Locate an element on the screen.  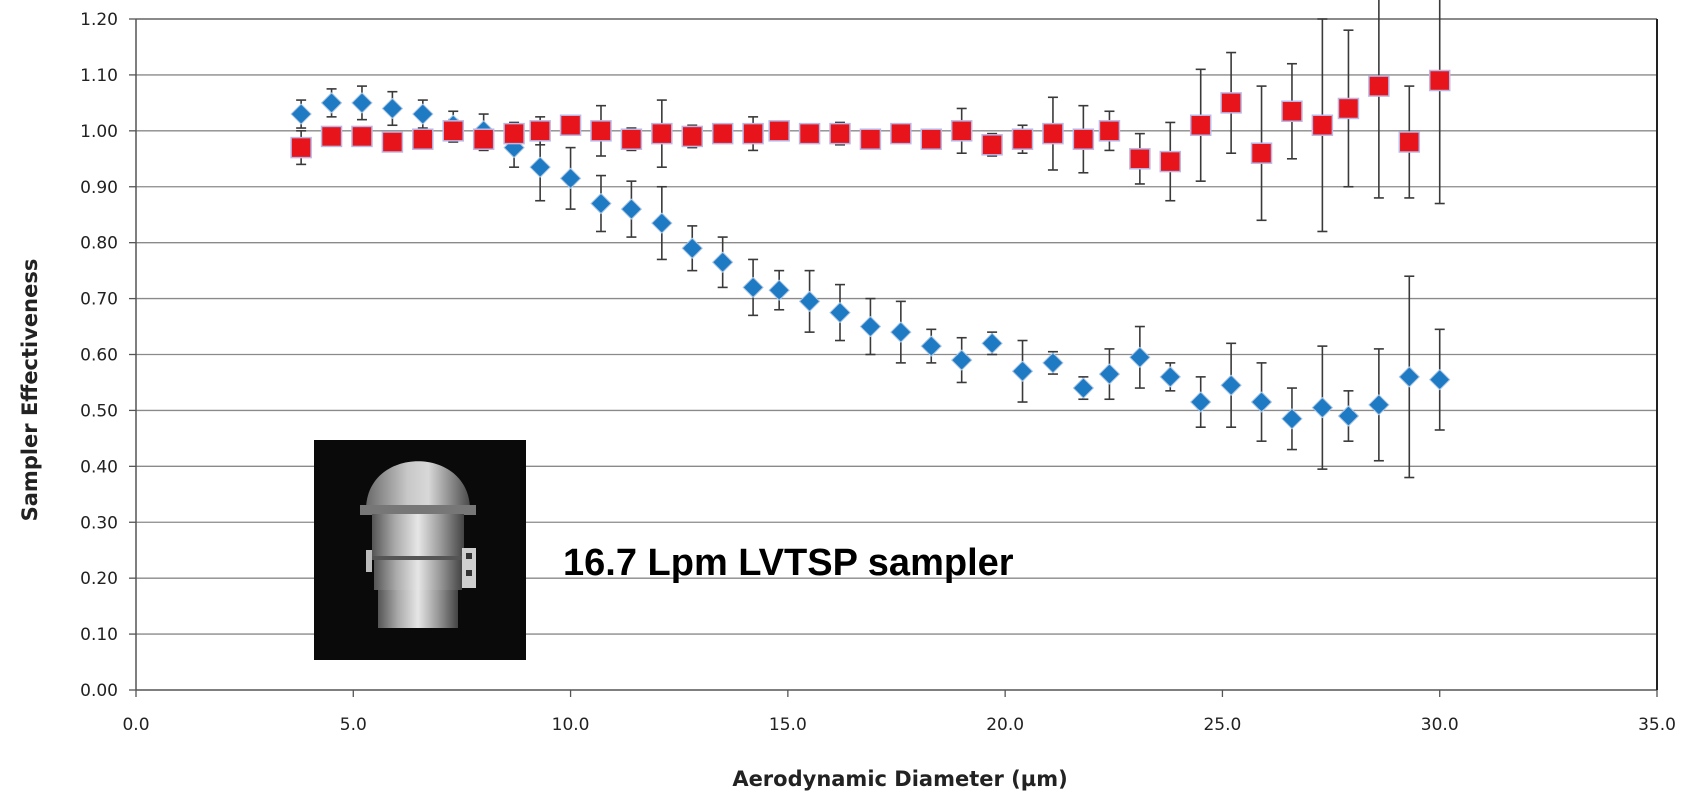
x-tick-label: 35.0 is located at coordinates (1657, 725).